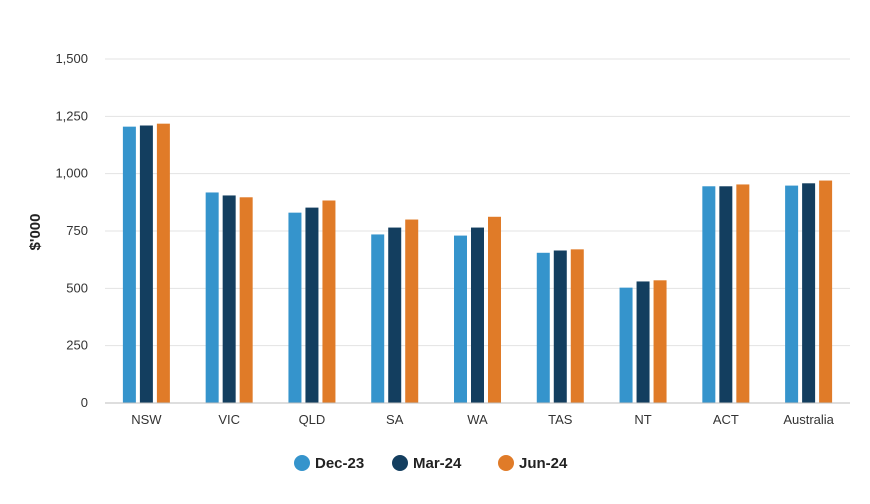 The height and width of the screenshot is (504, 870). I want to click on x-tick-label: Australia, so click(808, 419).